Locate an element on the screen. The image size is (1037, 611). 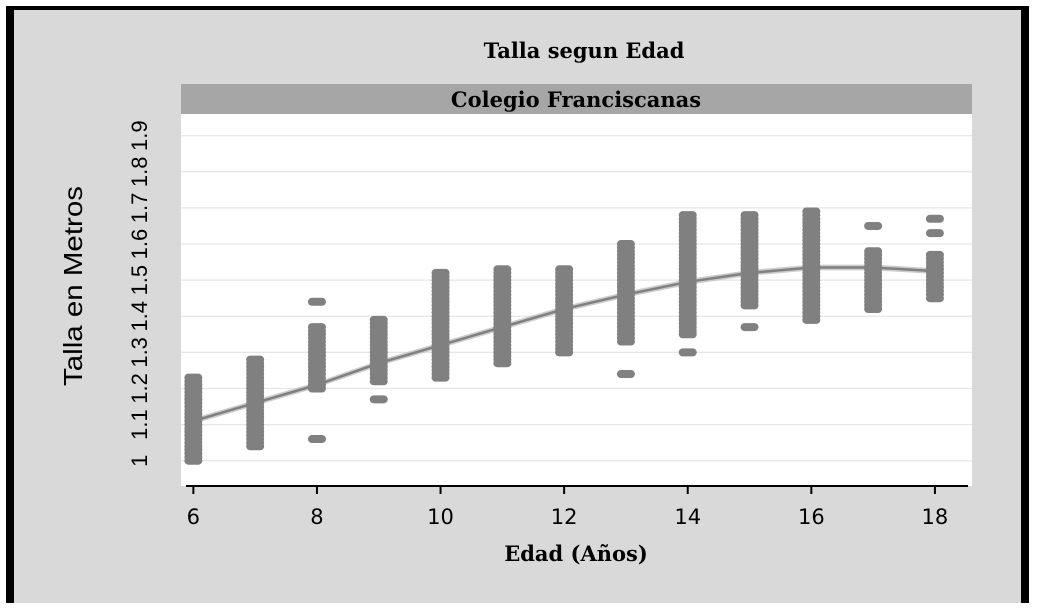
x-axis-label: Edad (Años) is located at coordinates (576, 553).